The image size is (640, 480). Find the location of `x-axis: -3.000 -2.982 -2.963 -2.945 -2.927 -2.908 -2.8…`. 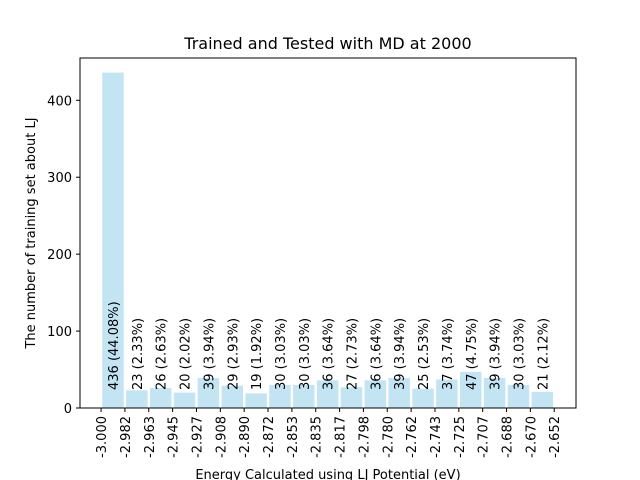

x-axis: -3.000 -2.982 -2.963 -2.945 -2.927 -2.908 -2.8… is located at coordinates (329, 433).